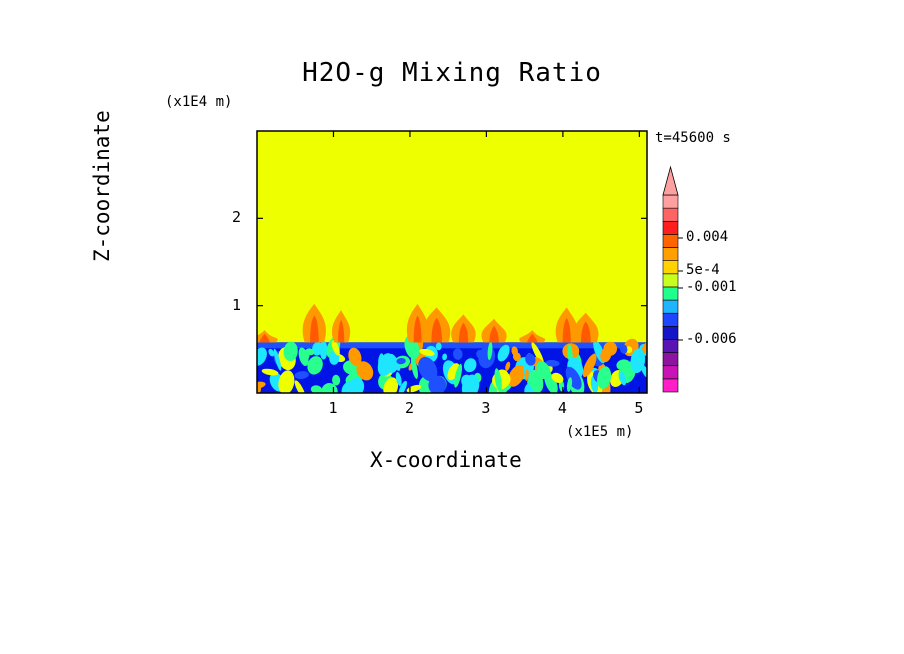 The width and height of the screenshot is (904, 654). What do you see at coordinates (237, 217) in the screenshot?
I see `y-tick-label: 2` at bounding box center [237, 217].